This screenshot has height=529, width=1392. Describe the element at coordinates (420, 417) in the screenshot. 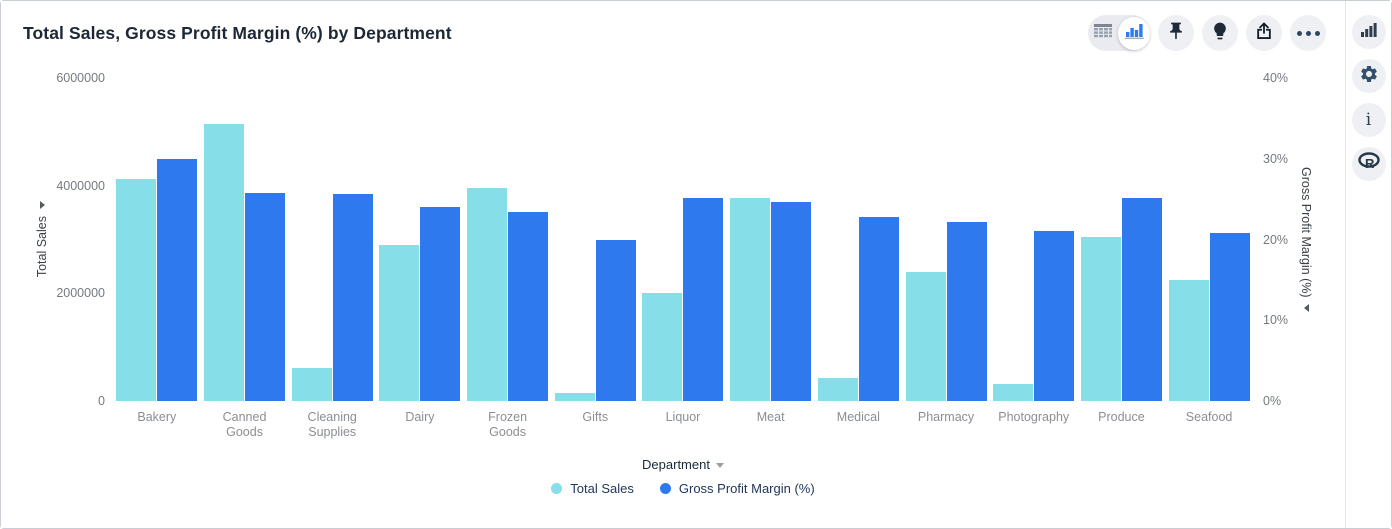

I see `x-axis-category-label: Dairy` at that location.